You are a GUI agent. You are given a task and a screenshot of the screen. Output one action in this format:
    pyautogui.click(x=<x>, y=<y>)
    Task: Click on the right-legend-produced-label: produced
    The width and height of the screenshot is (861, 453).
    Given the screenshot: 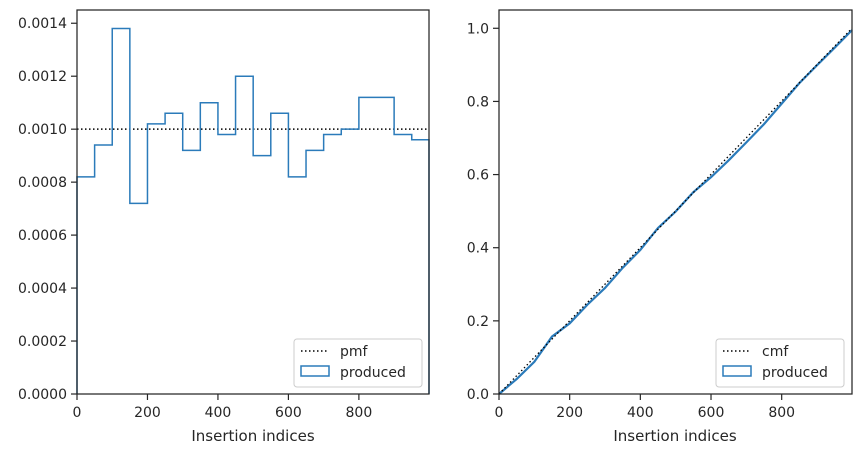 What is the action you would take?
    pyautogui.click(x=795, y=373)
    